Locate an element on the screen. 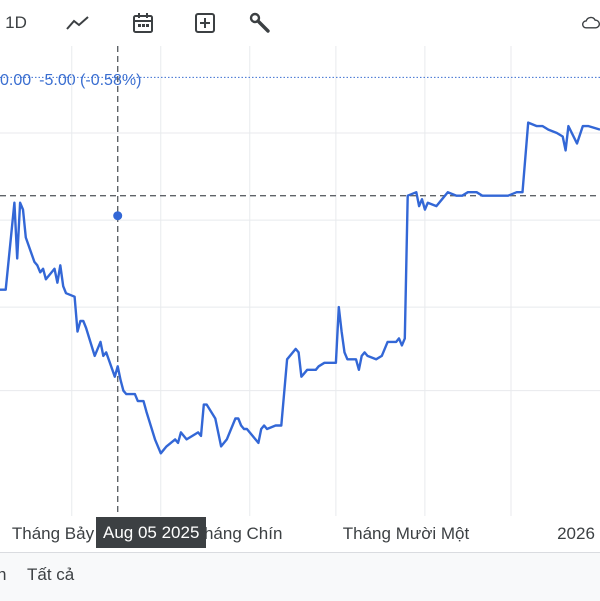  wrench-icon is located at coordinates (260, 23).